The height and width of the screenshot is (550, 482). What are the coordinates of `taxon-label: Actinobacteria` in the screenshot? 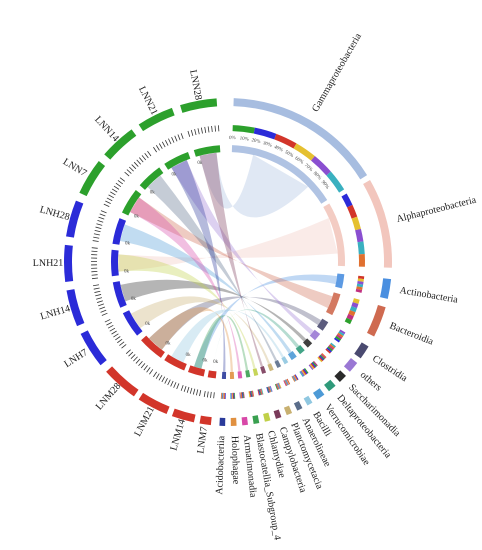 It's located at (429, 295).